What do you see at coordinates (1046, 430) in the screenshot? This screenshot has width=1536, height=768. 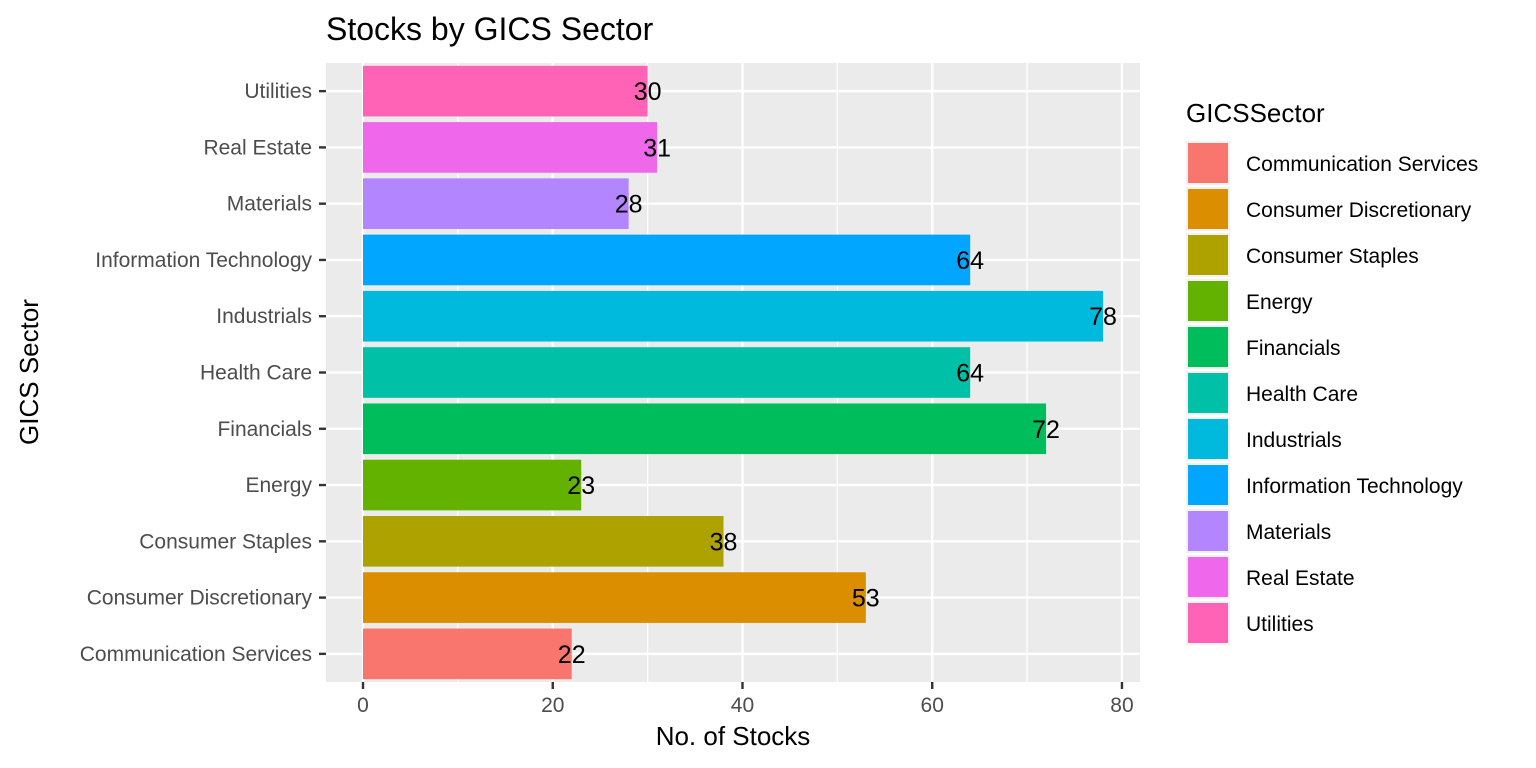 I see `bar-value-label: 72` at bounding box center [1046, 430].